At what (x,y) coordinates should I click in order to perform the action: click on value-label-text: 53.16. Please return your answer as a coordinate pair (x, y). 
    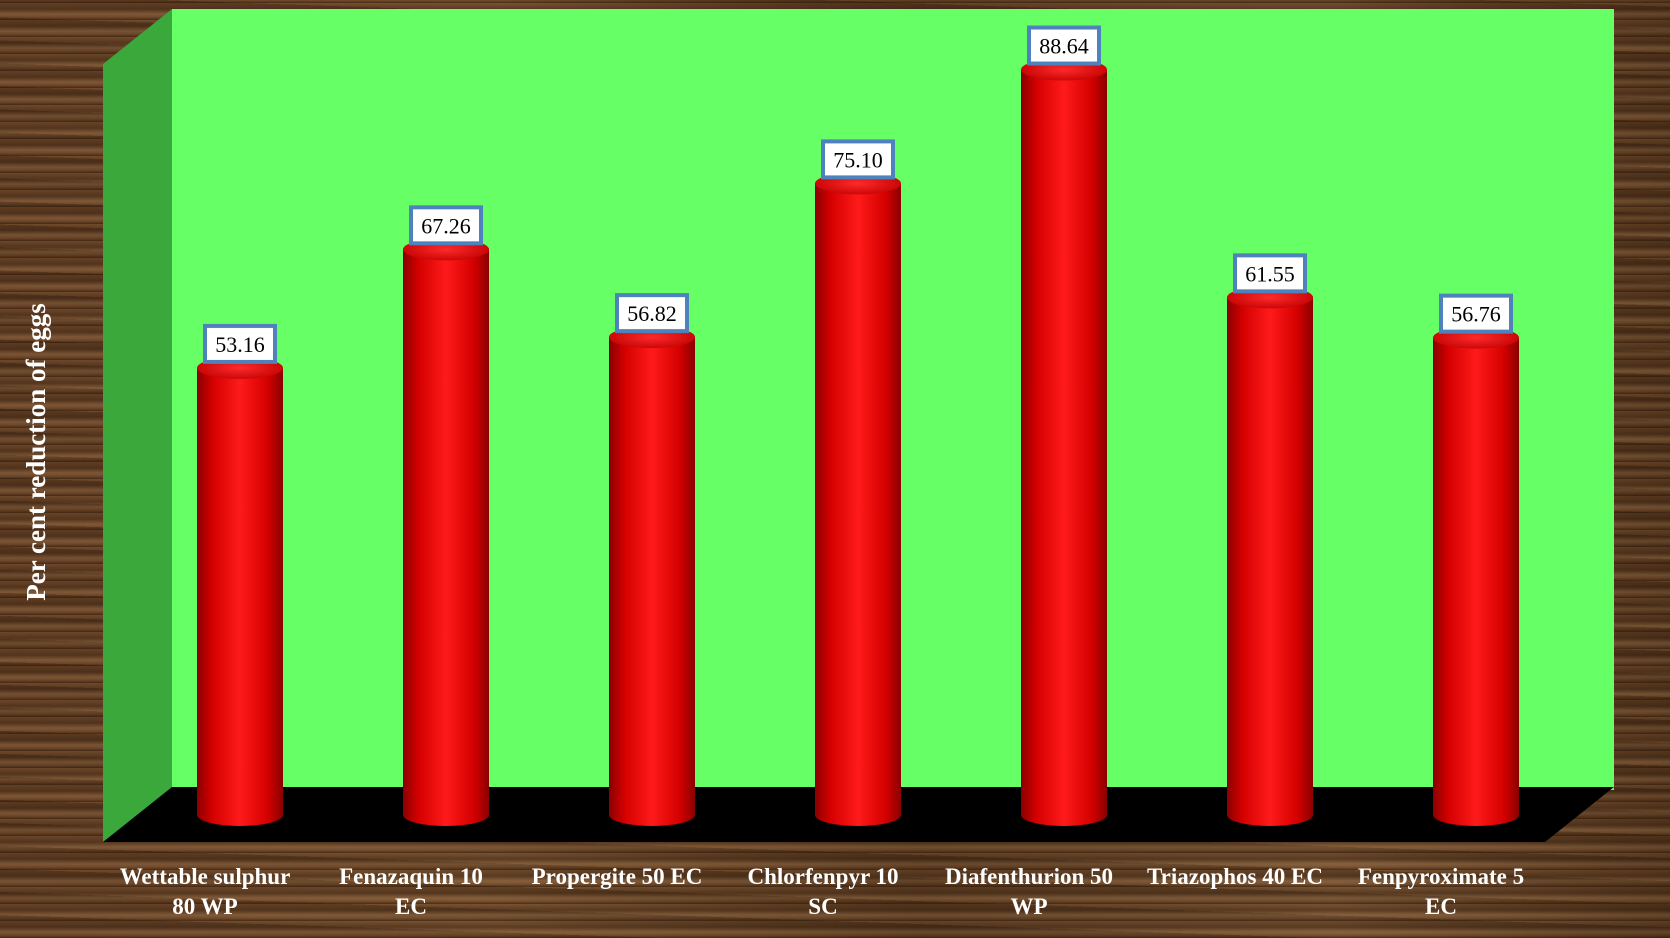
    Looking at the image, I should click on (240, 344).